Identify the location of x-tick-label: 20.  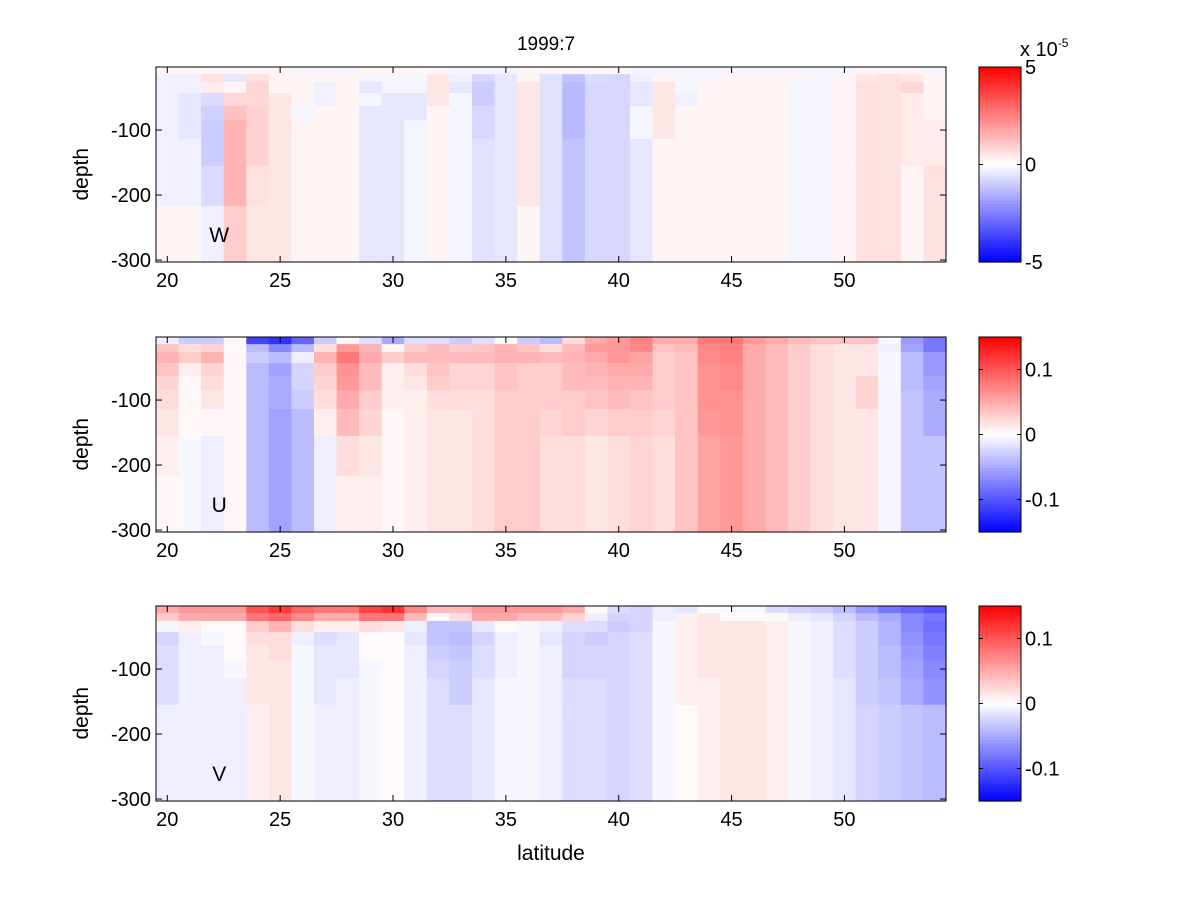
(167, 820).